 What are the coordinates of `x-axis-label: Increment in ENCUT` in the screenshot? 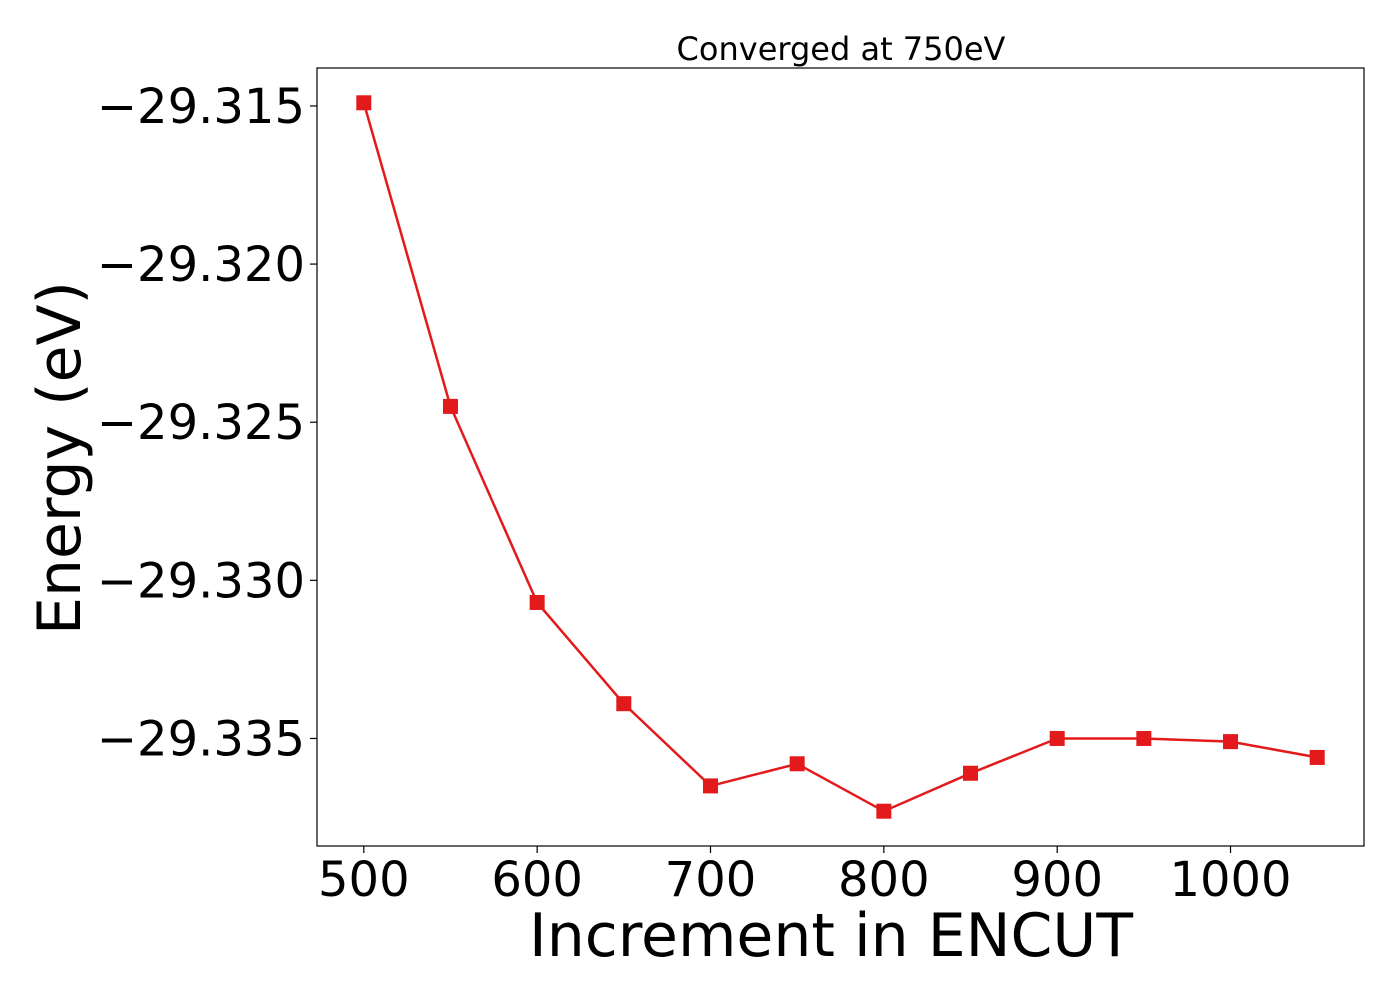 It's located at (831, 936).